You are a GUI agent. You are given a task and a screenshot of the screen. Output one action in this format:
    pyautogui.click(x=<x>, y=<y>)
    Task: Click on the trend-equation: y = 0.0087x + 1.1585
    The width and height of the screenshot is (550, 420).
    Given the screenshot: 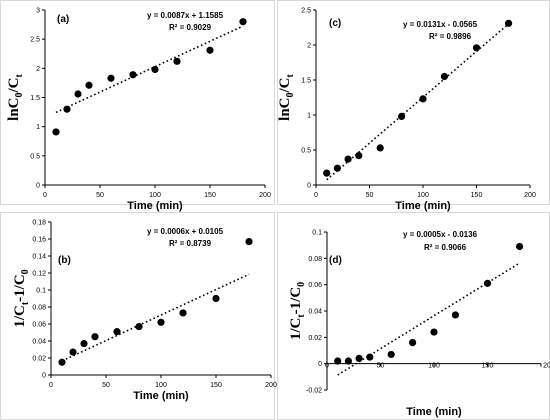 What is the action you would take?
    pyautogui.click(x=185, y=15)
    